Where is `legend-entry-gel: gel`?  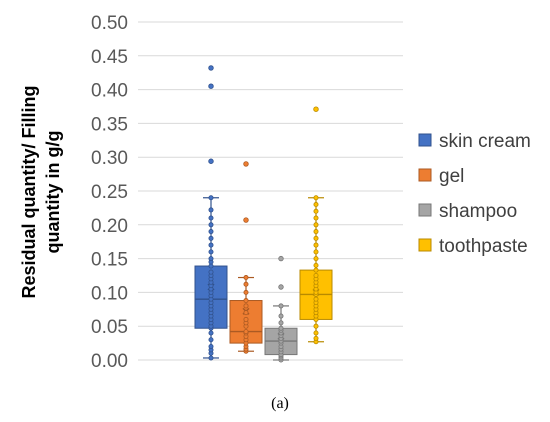
legend-entry-gel: gel is located at coordinates (441, 176).